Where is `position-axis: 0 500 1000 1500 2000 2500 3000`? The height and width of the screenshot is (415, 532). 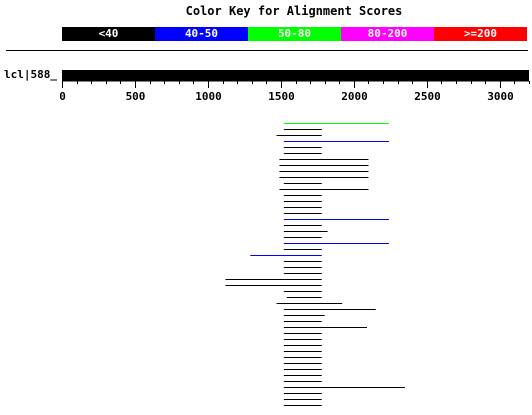 position-axis: 0 500 1000 1500 2000 2500 3000 is located at coordinates (294, 91).